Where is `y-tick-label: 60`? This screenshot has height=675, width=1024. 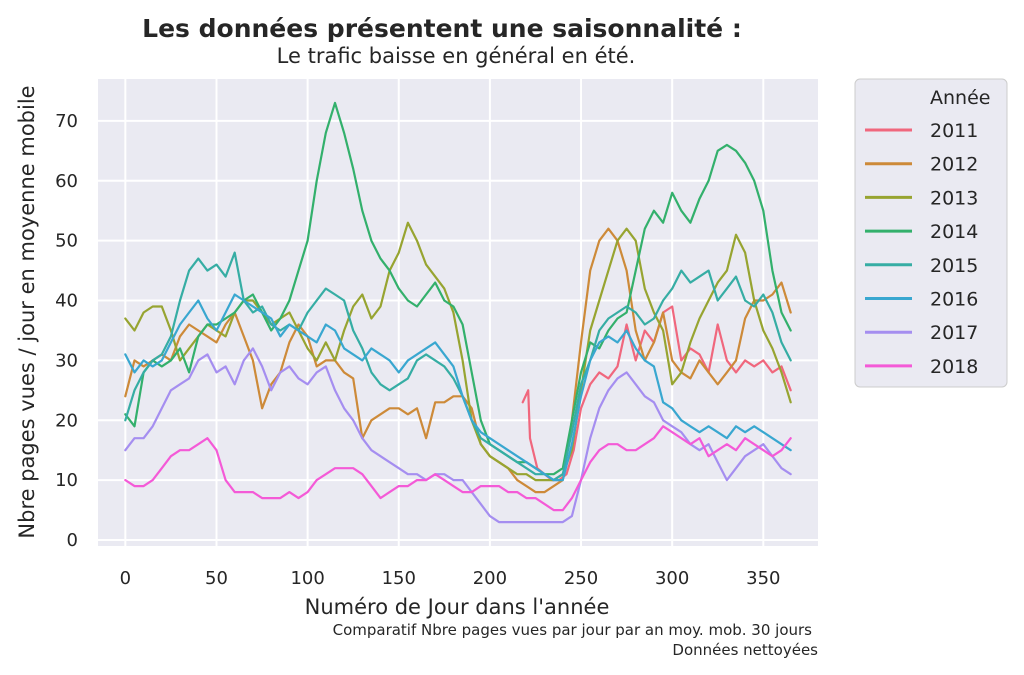
y-tick-label: 60 is located at coordinates (66, 181).